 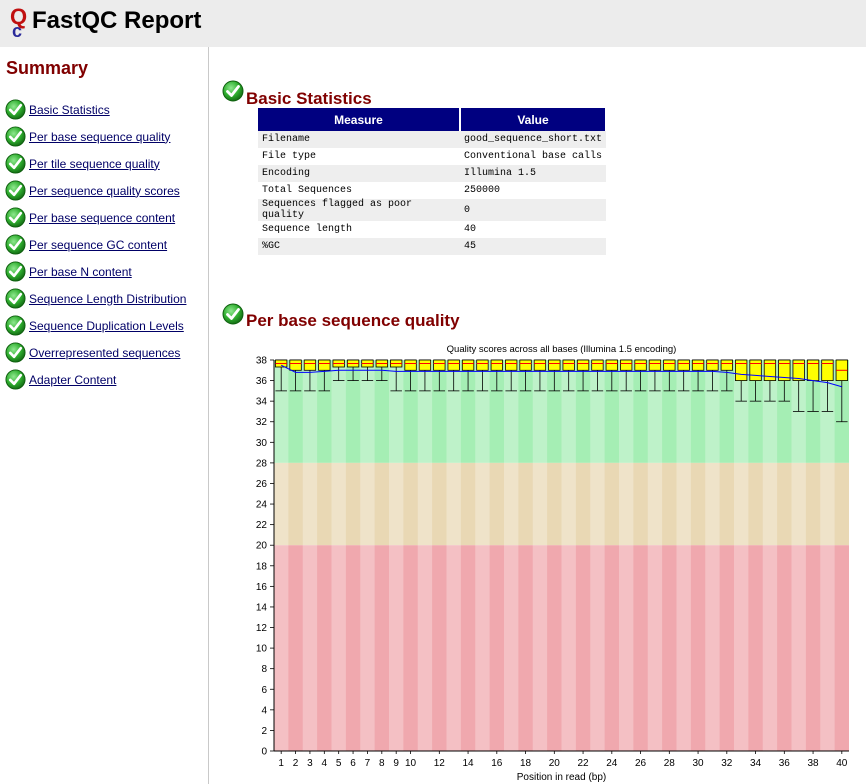 I want to click on summary-item-overrepresented-sequences: Overrepresented sequences, so click(x=95, y=352).